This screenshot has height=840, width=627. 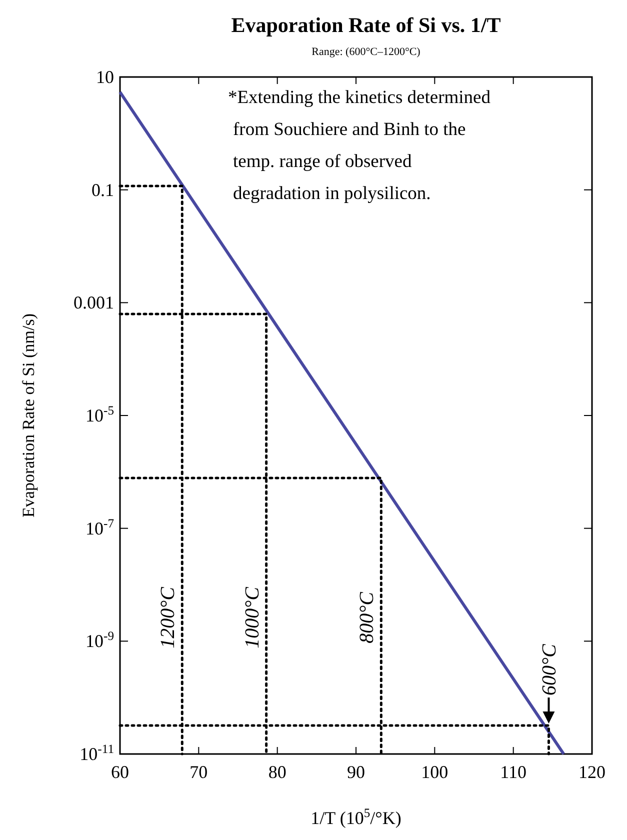 I want to click on annotation: 800°C, so click(x=367, y=617).